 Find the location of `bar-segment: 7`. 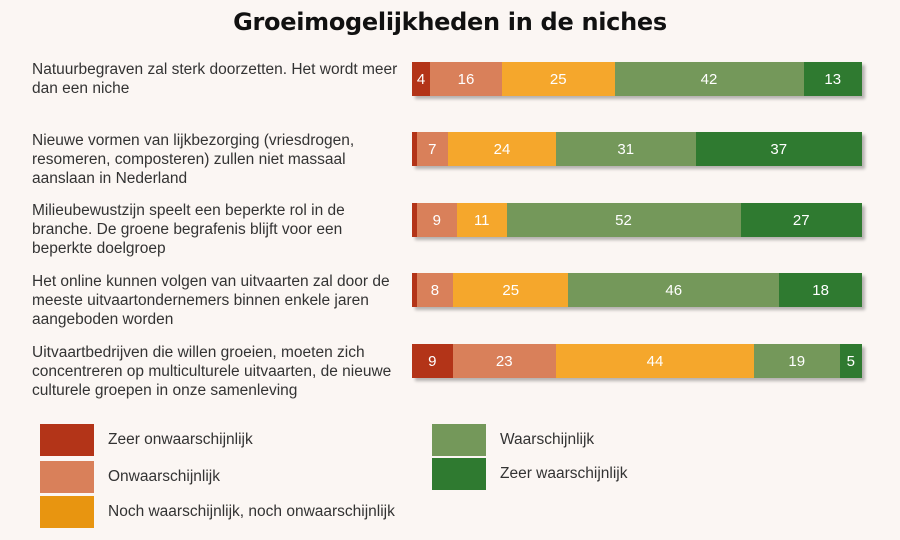

bar-segment: 7 is located at coordinates (432, 149).